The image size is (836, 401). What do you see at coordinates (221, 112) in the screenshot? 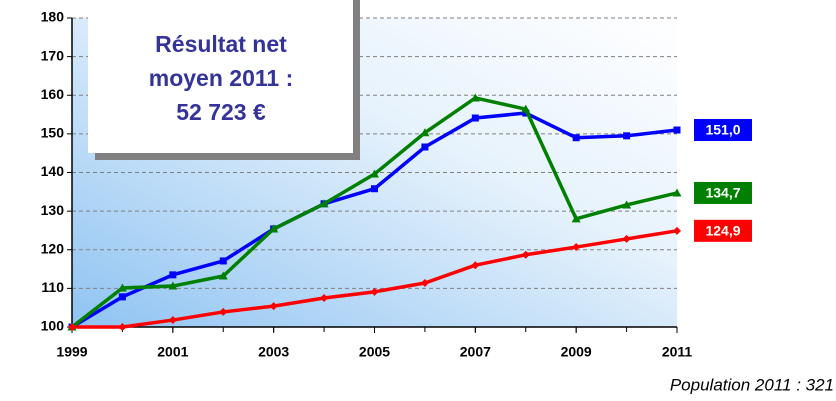
I see `annotation-line: 52 723 €` at bounding box center [221, 112].